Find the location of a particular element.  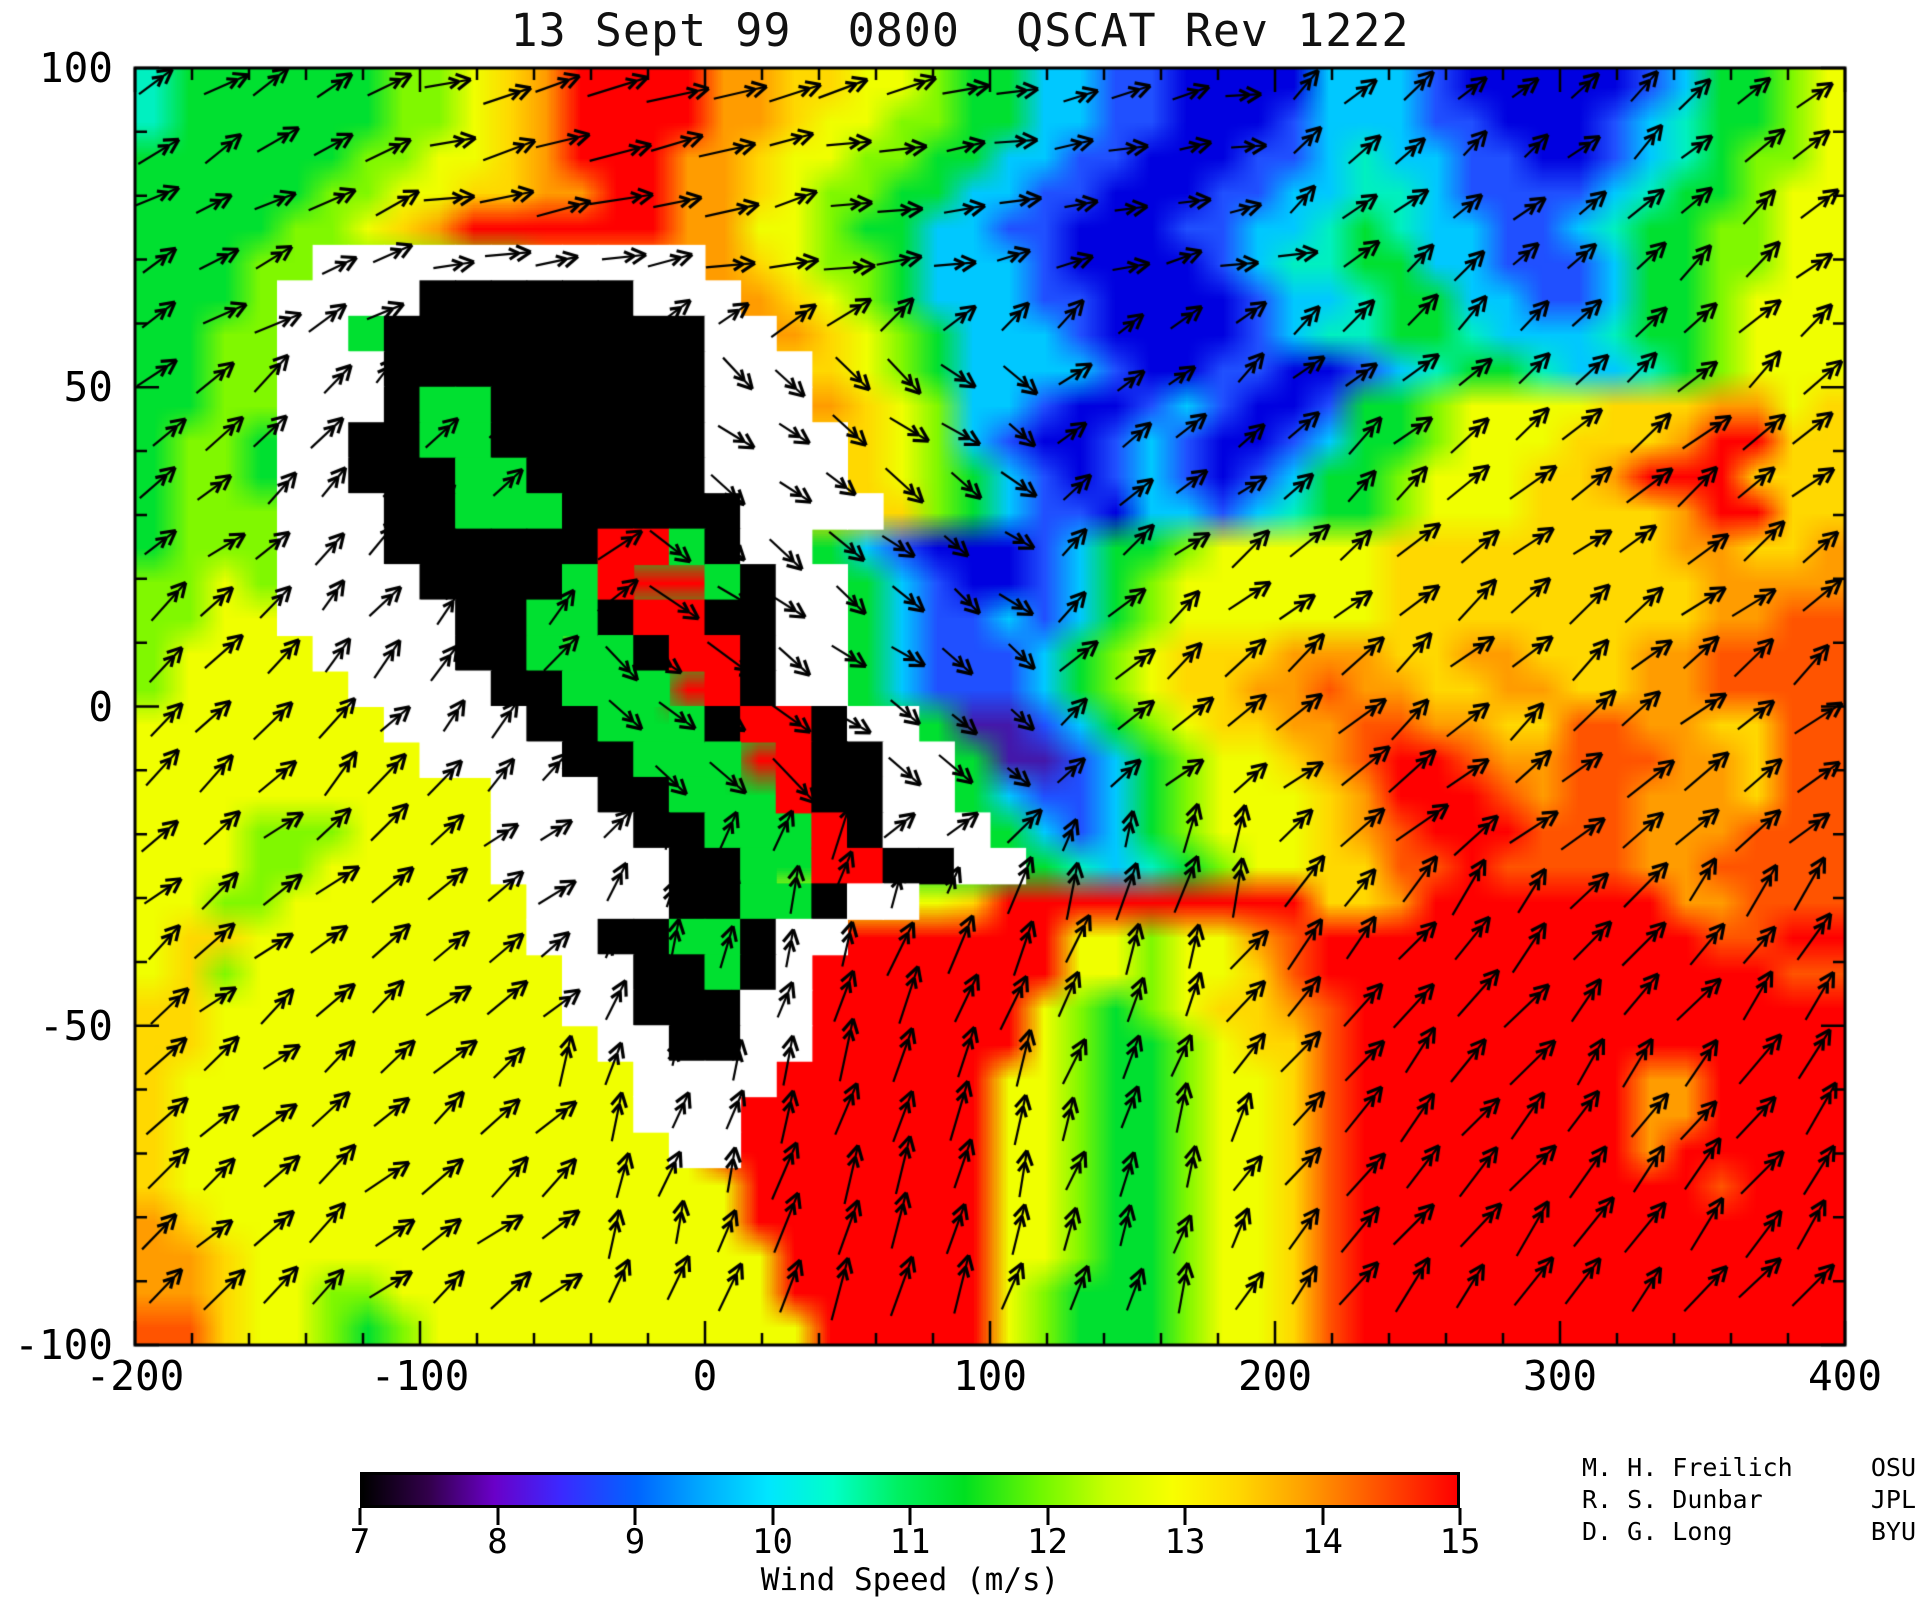

colorbar-tick-label: 12 is located at coordinates (1047, 1542).